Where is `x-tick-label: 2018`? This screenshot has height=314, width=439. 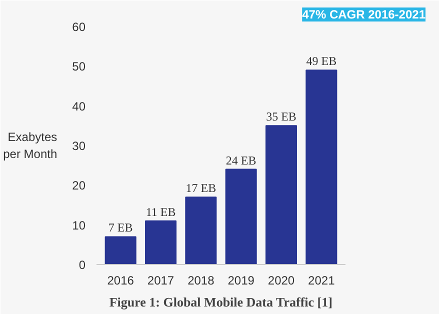 x-tick-label: 2018 is located at coordinates (201, 281).